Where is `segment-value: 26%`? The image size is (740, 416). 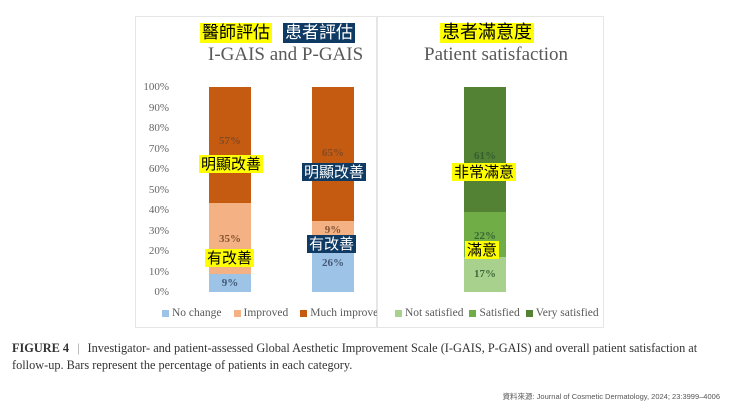
segment-value: 26% is located at coordinates (333, 263).